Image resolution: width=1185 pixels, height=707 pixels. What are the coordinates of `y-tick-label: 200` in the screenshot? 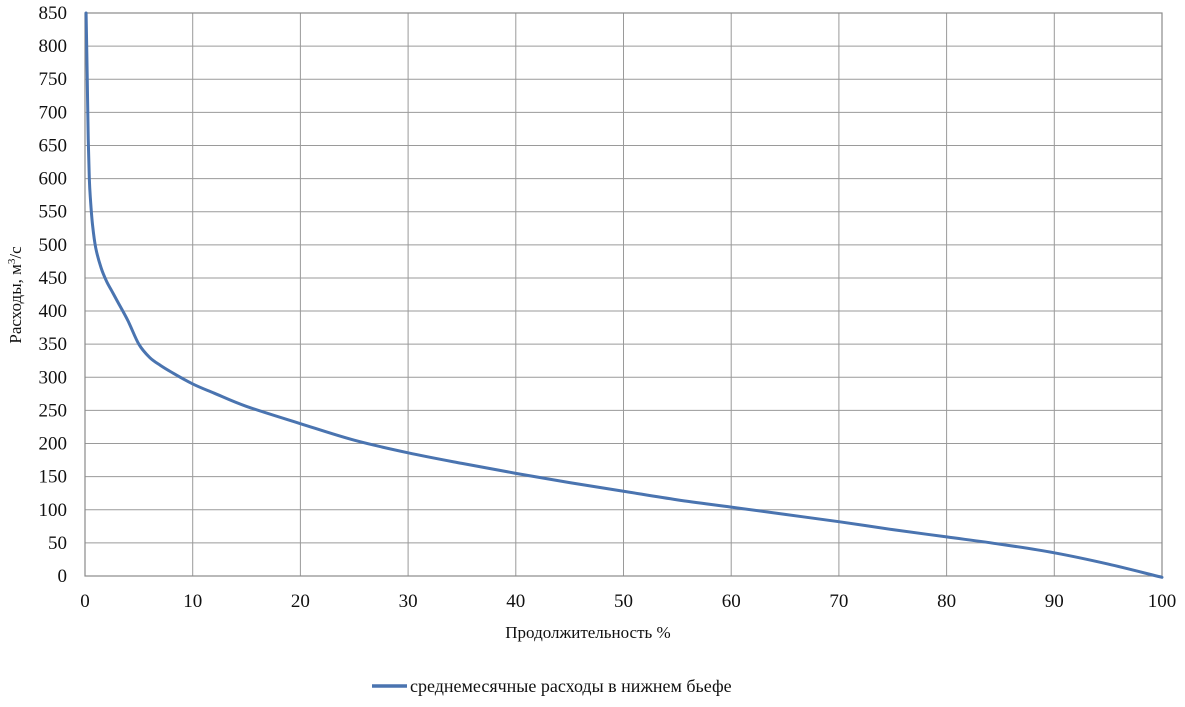 It's located at (53, 444).